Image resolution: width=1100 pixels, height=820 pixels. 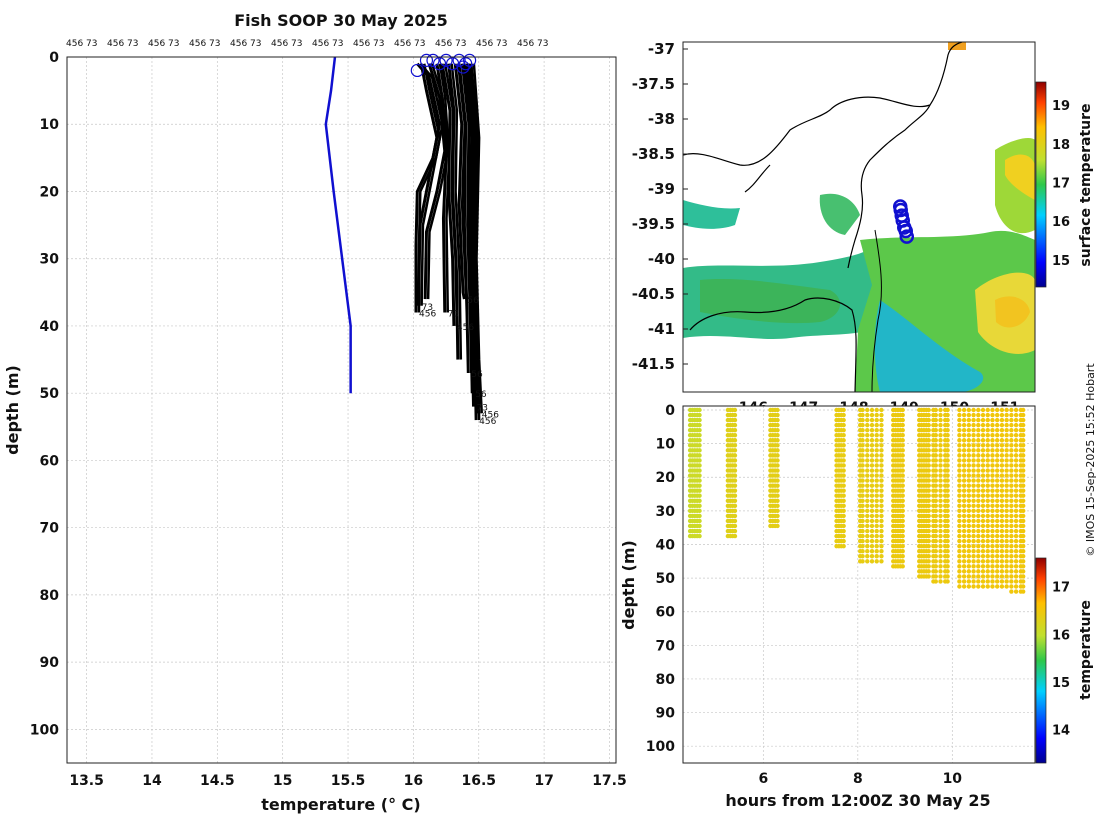 I want to click on map-frame, so click(x=859, y=217).